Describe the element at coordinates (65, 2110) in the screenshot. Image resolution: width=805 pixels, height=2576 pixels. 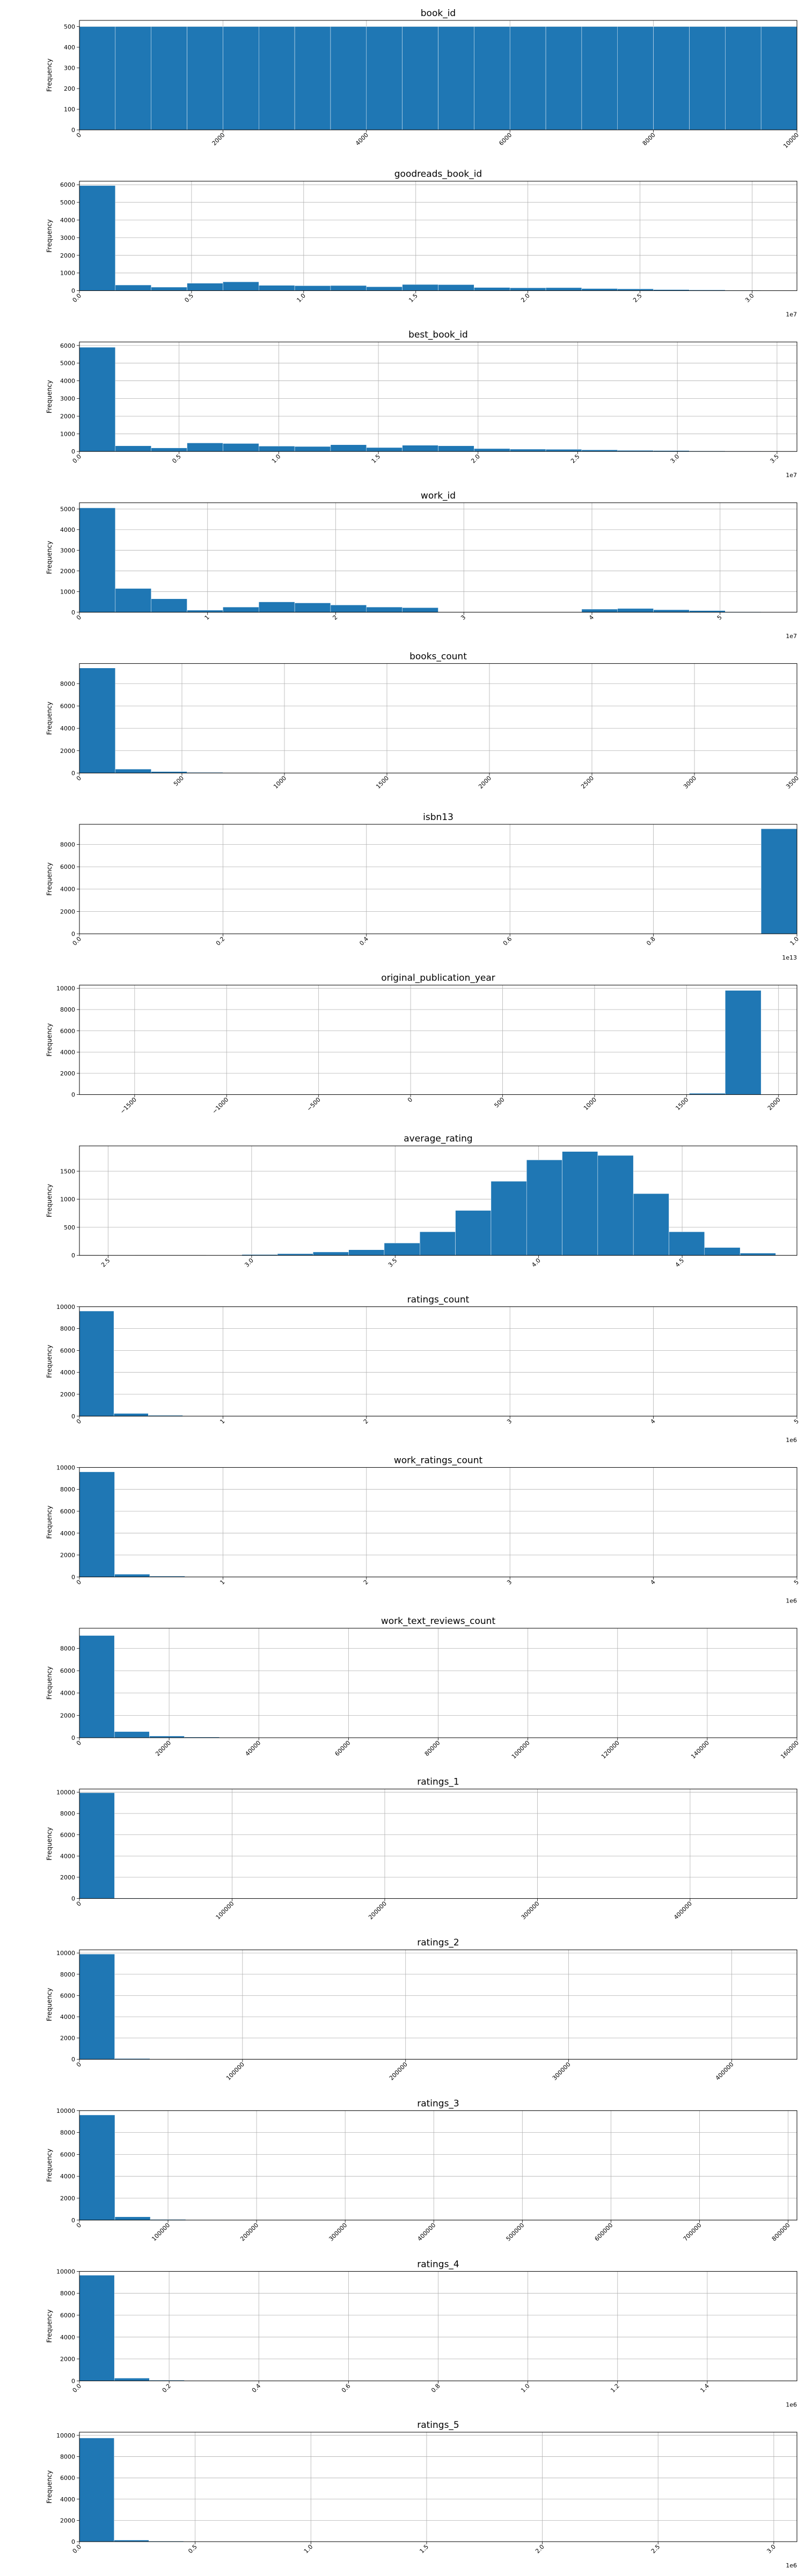
I see `y-tick-label: 10000` at that location.